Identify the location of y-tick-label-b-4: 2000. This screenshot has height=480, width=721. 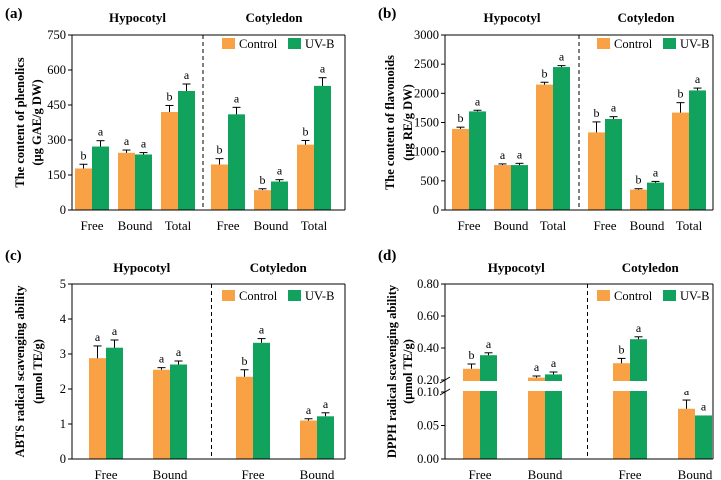
(426, 93).